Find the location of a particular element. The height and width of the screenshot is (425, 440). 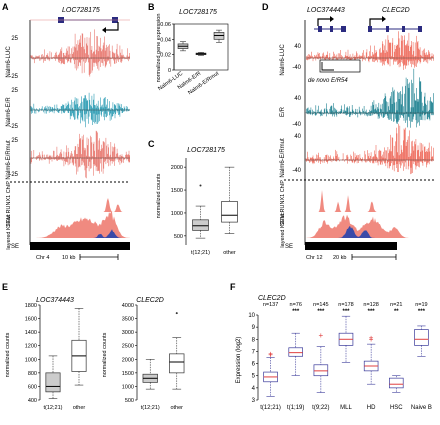

panel-e-1-ytick-label: 400 is located at coordinates (32, 401).